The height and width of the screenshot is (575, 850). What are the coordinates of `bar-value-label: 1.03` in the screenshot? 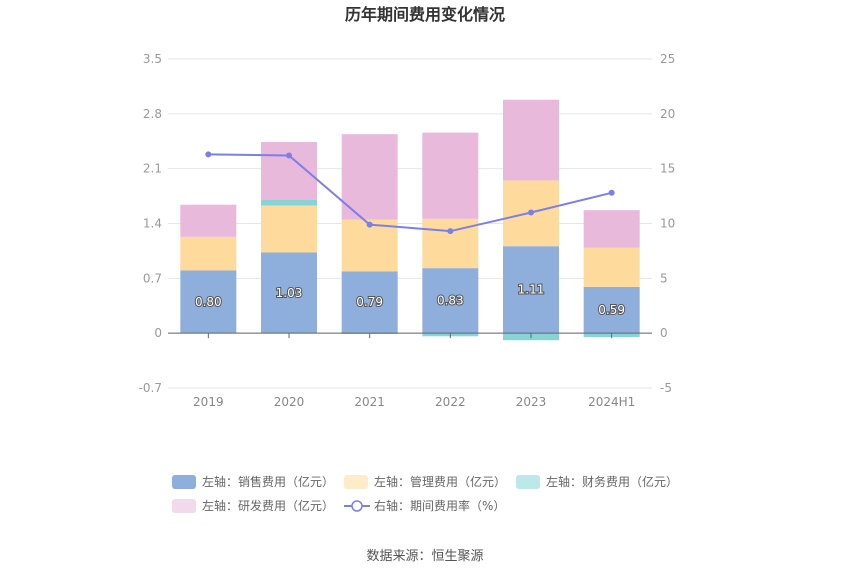 It's located at (289, 293).